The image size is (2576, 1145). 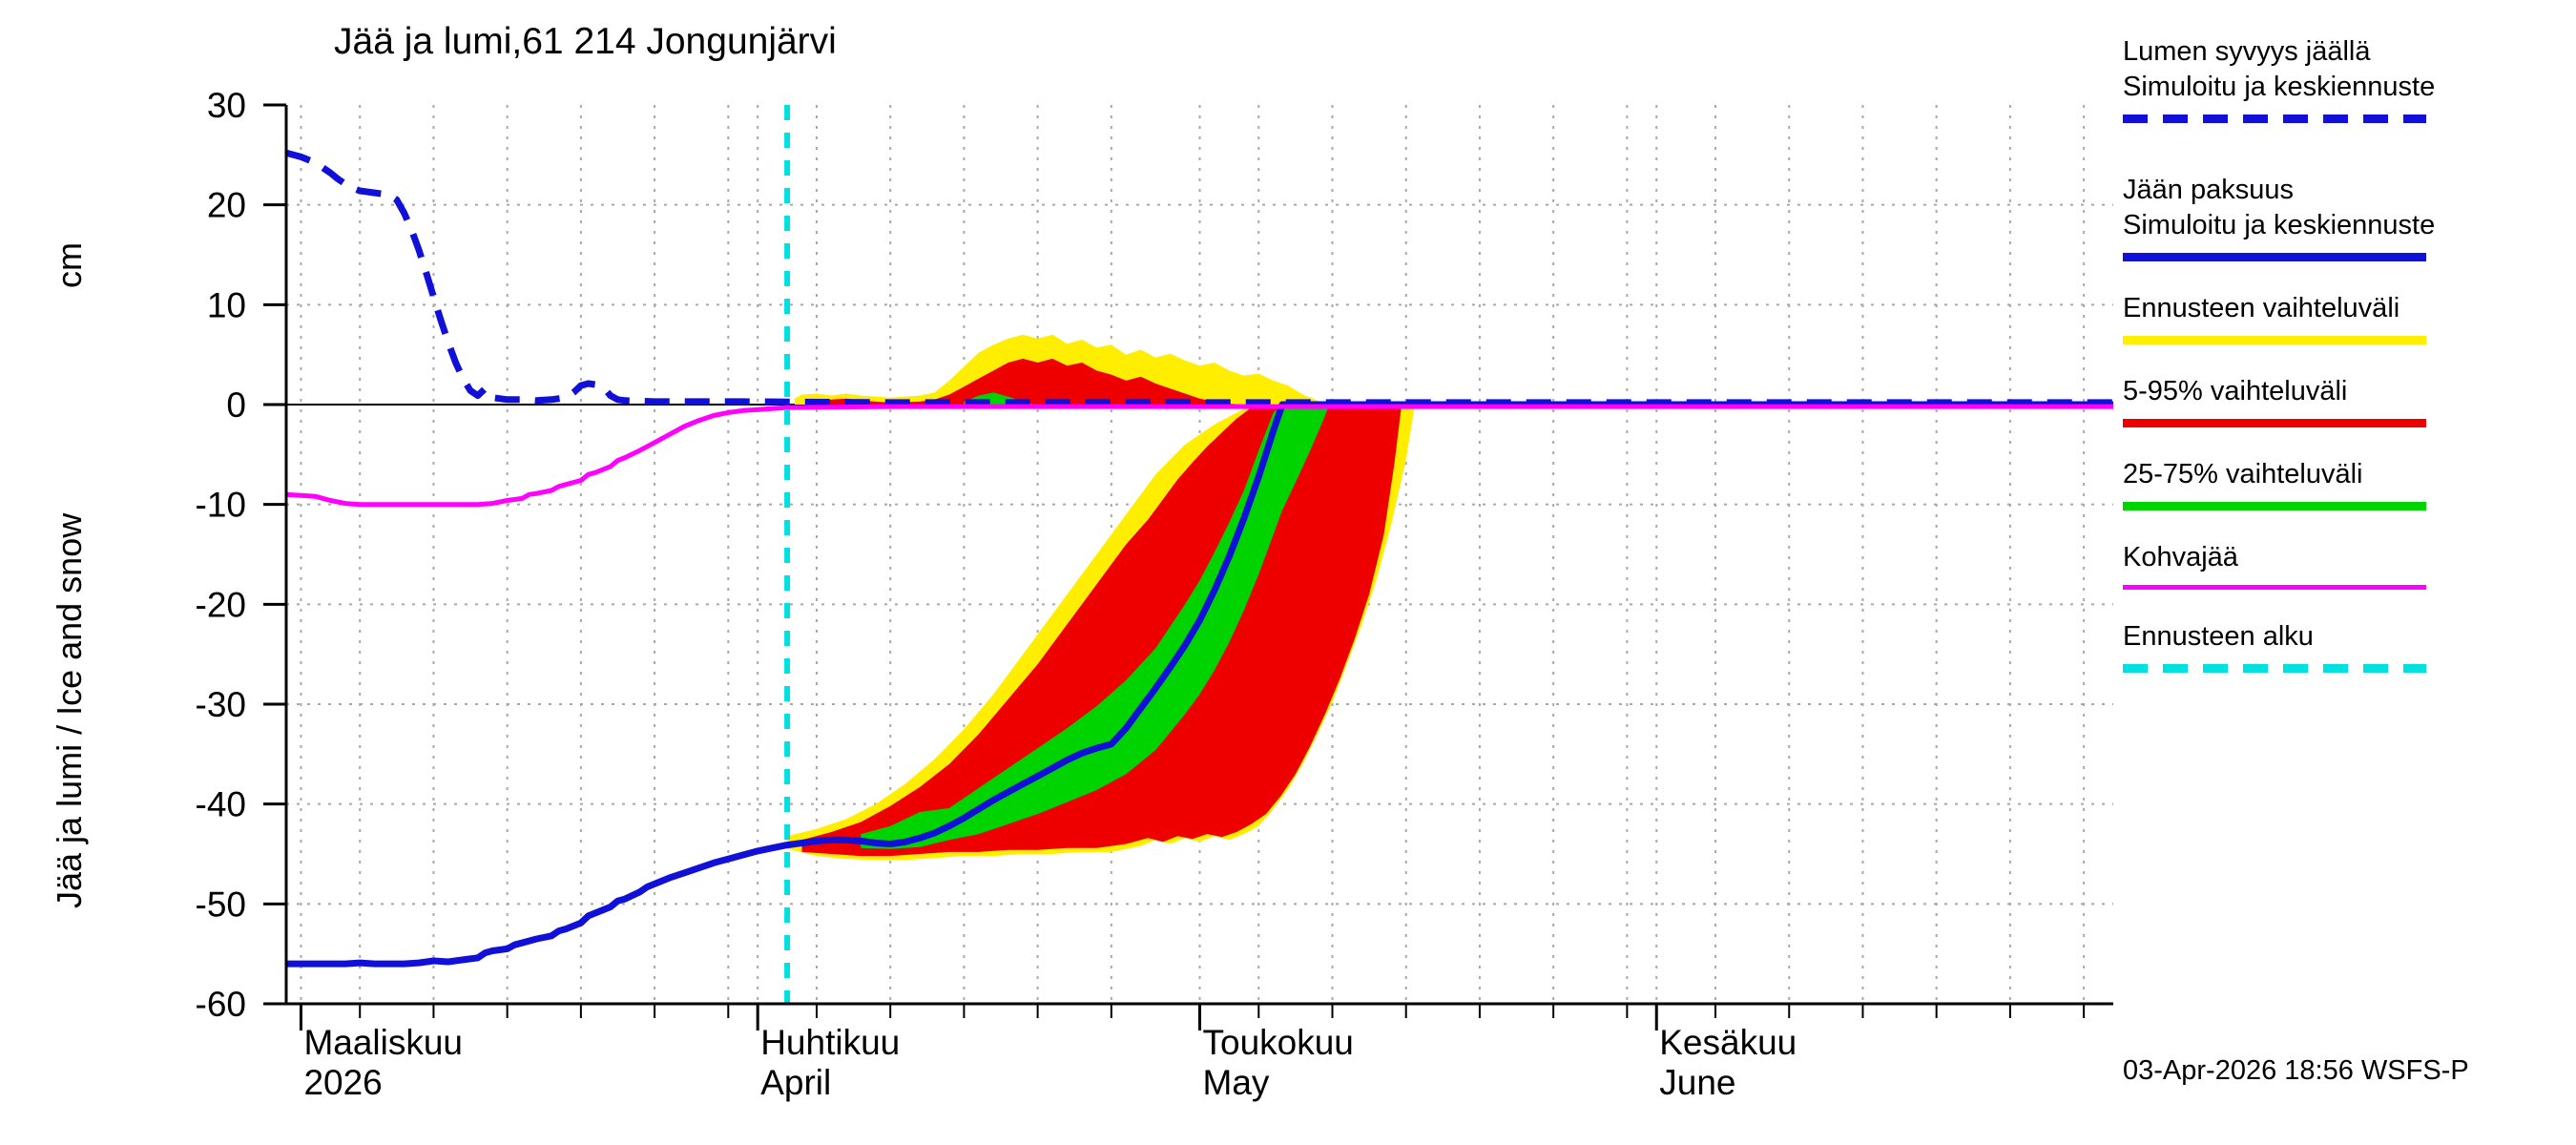 I want to click on band-25-75-below, so click(x=1095, y=627).